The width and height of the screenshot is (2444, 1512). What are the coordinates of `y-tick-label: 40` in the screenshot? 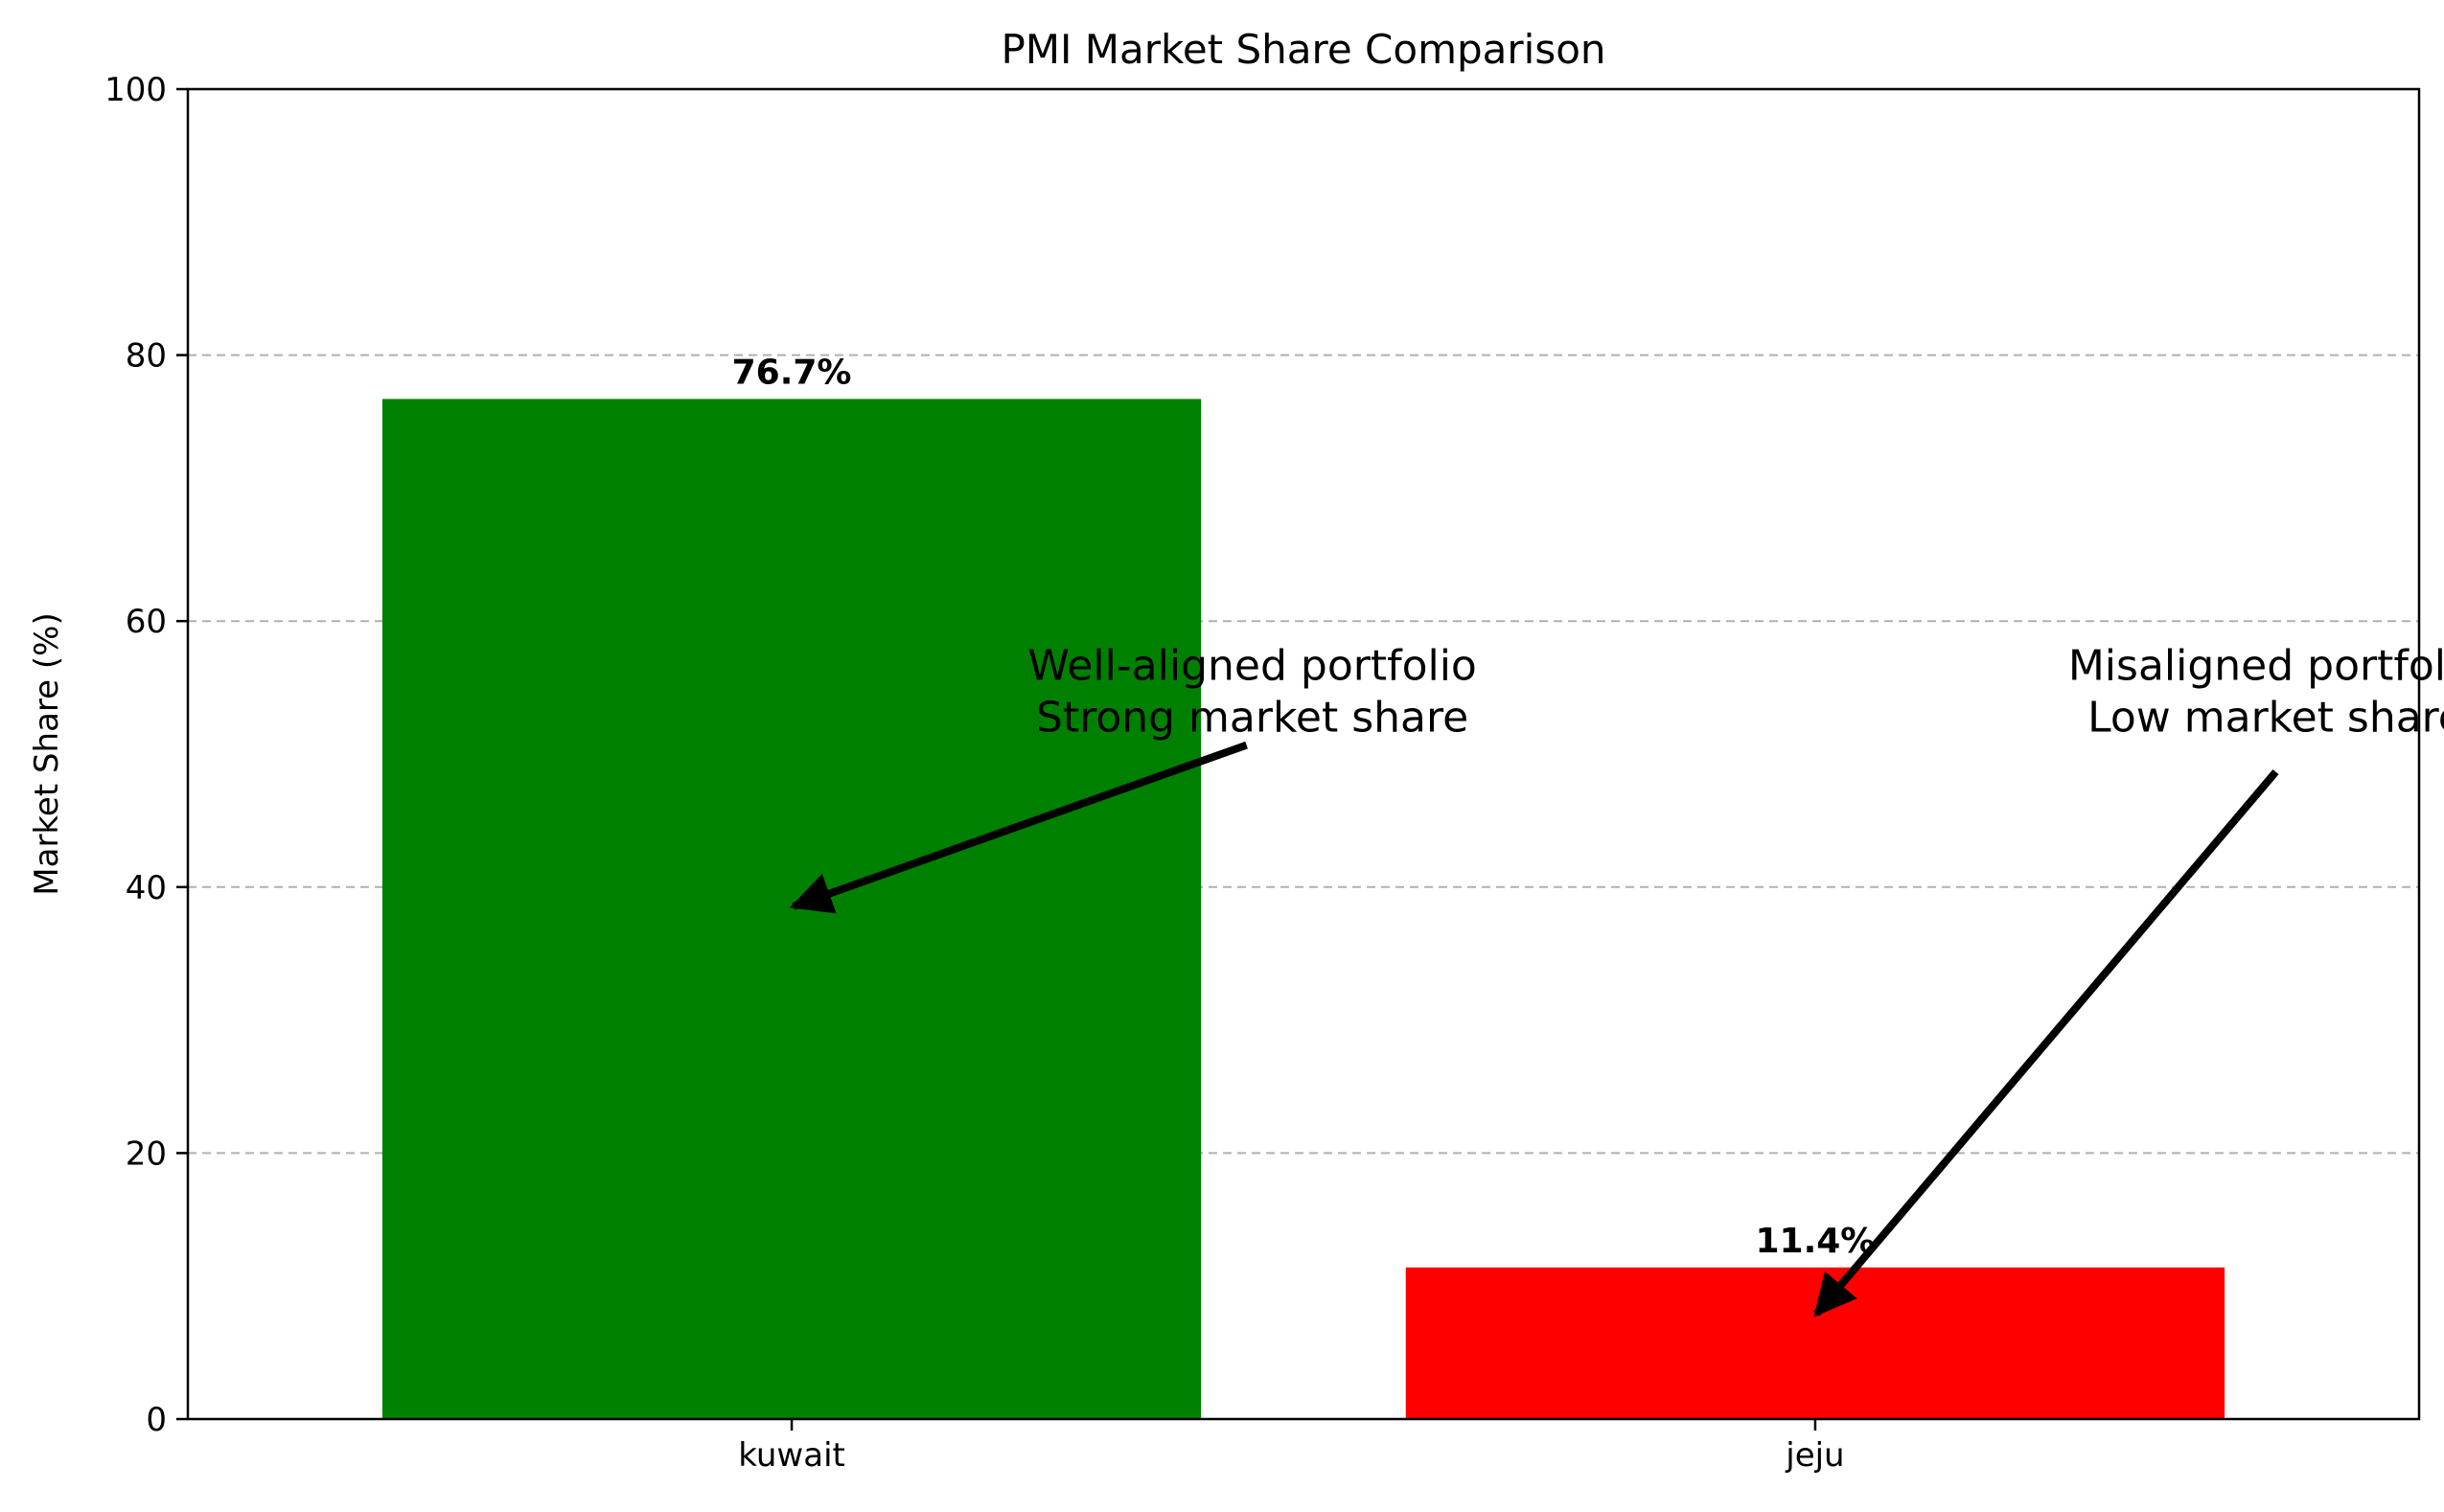 It's located at (146, 888).